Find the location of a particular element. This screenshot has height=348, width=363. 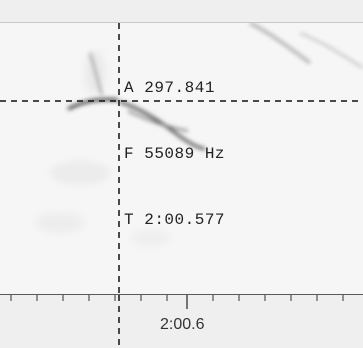

time-value: 2:00.577 is located at coordinates (185, 220).